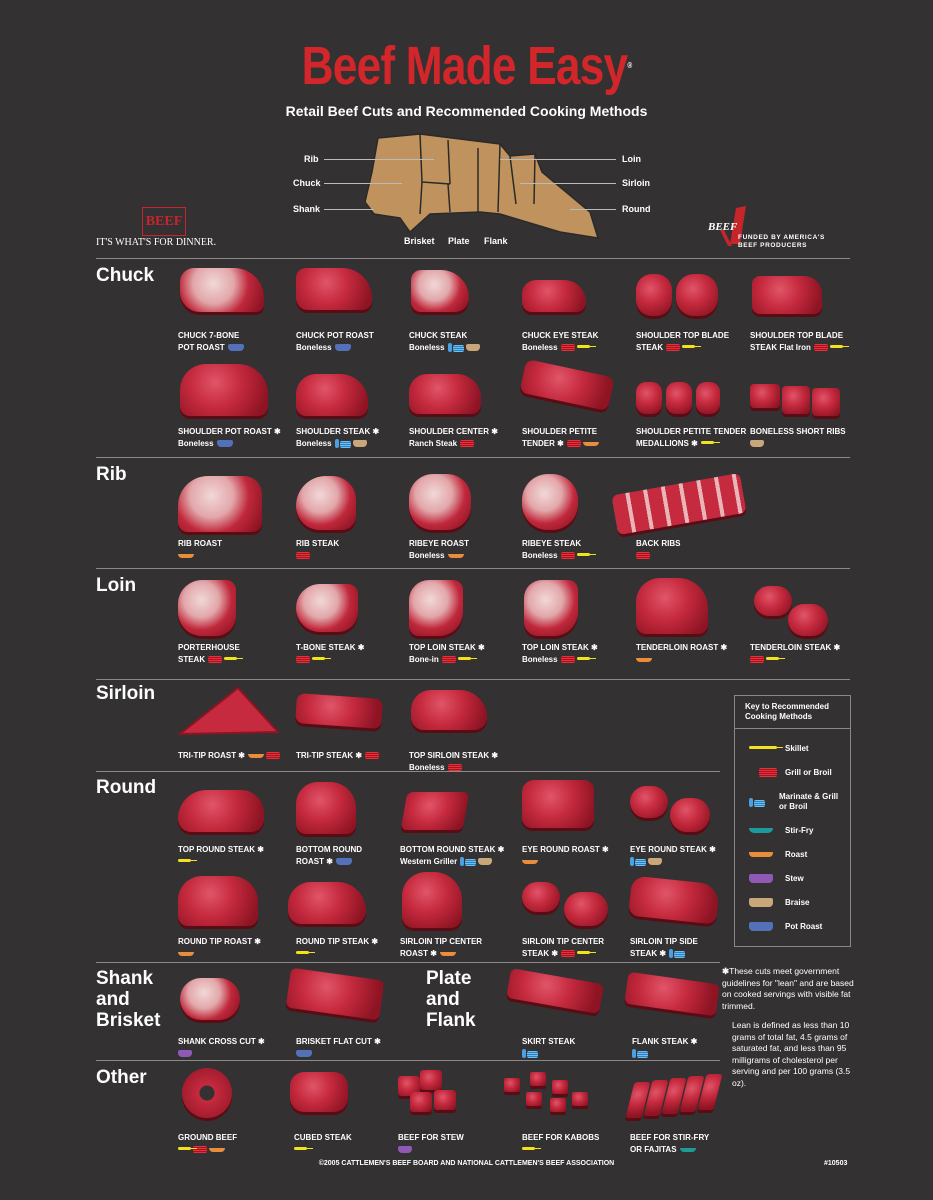 The height and width of the screenshot is (1200, 933). Describe the element at coordinates (799, 342) in the screenshot. I see `cut-name: SHOULDER TOP BLADE STEAK Flat Iron` at that location.